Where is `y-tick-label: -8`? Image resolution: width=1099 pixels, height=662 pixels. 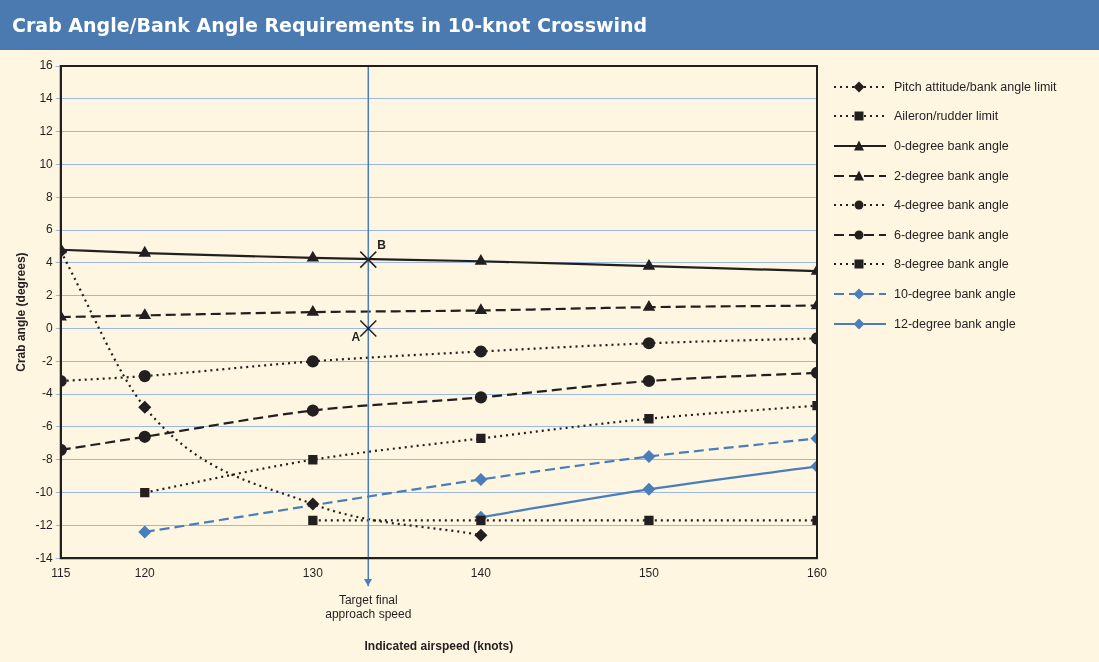 y-tick-label: -8 is located at coordinates (48, 459).